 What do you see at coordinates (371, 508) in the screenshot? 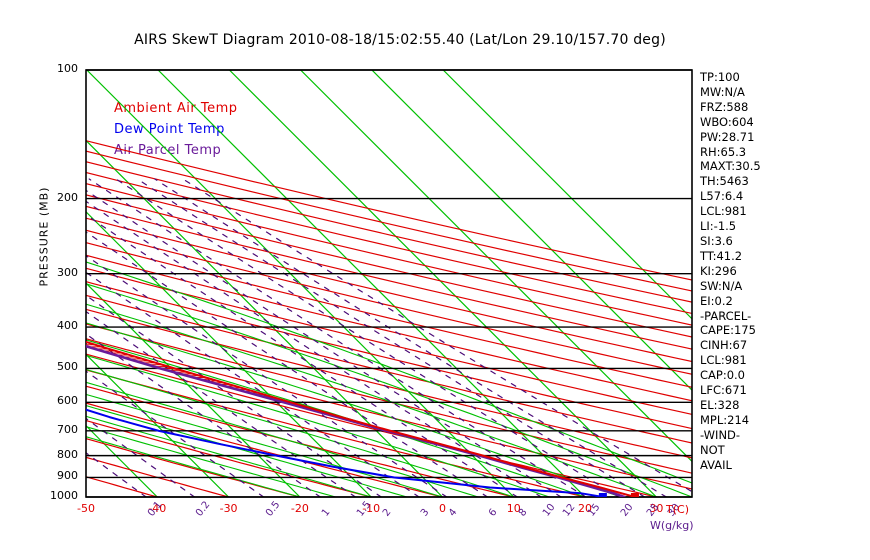
I see `bottom-temp-tick--10: -10` at bounding box center [371, 508].